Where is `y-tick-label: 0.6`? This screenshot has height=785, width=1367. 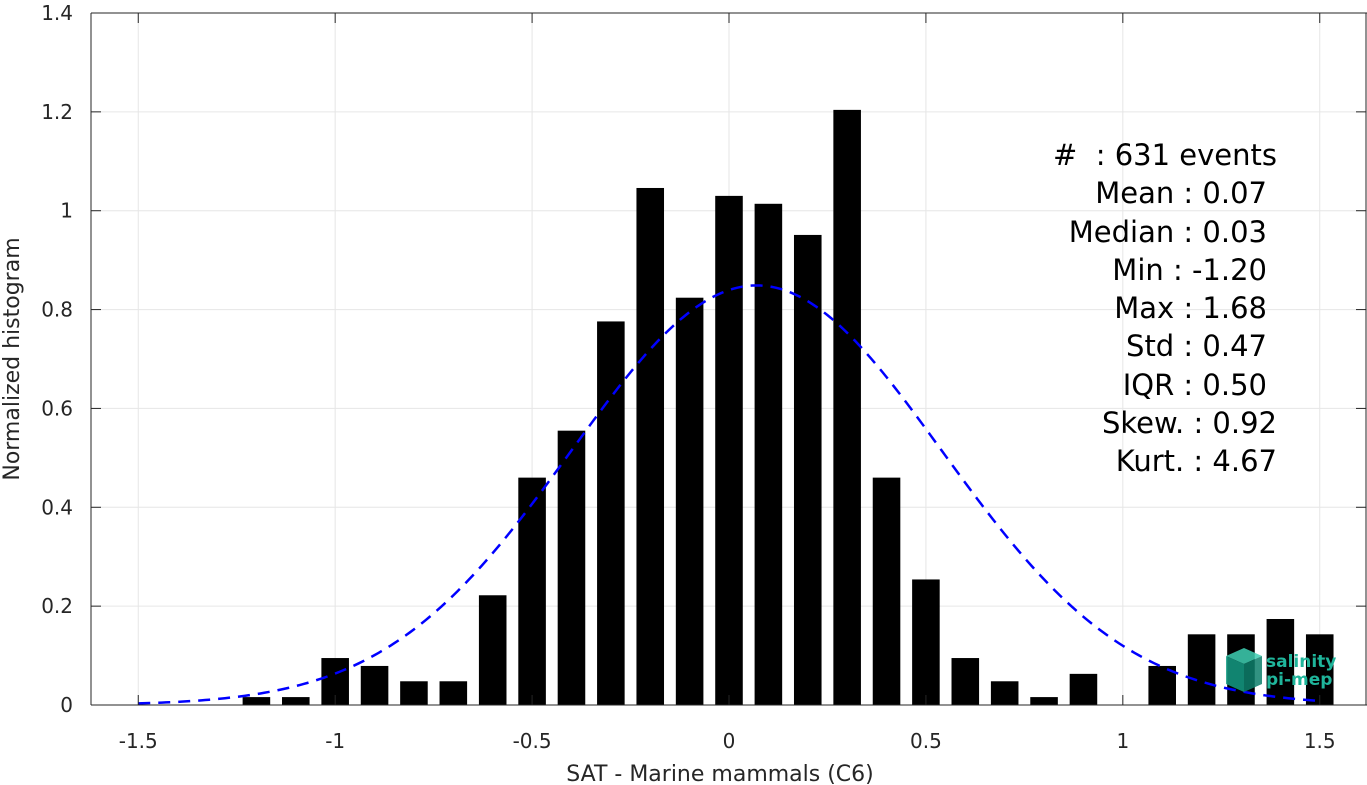 y-tick-label: 0.6 is located at coordinates (57, 408).